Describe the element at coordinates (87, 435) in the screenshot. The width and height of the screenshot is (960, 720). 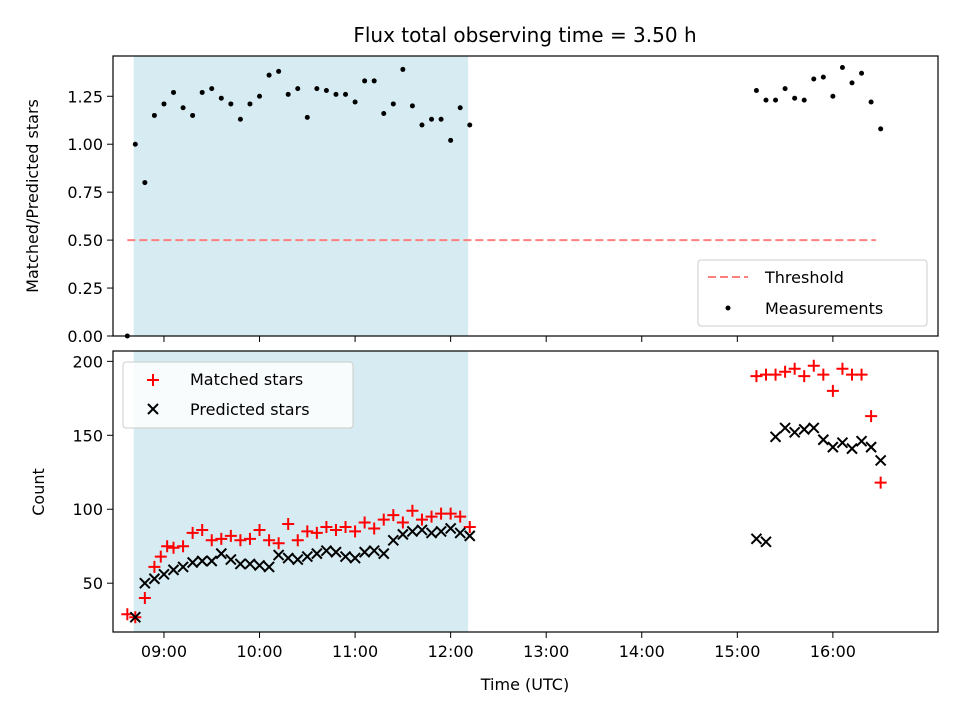
I see `y-tick-label: 150` at that location.